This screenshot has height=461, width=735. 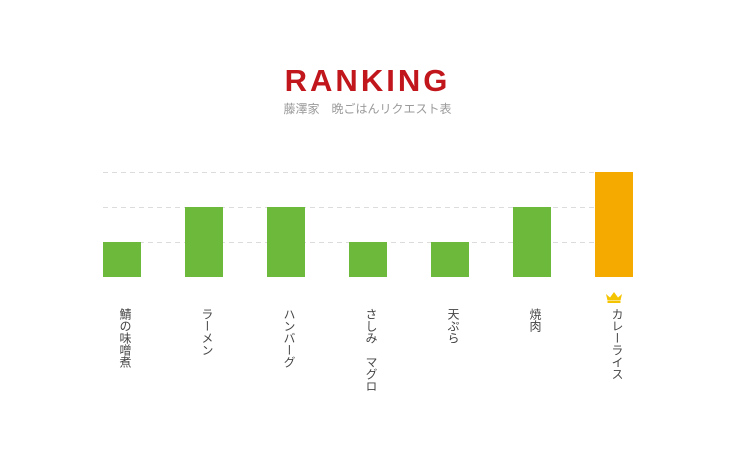 I want to click on crown-icon, so click(x=614, y=297).